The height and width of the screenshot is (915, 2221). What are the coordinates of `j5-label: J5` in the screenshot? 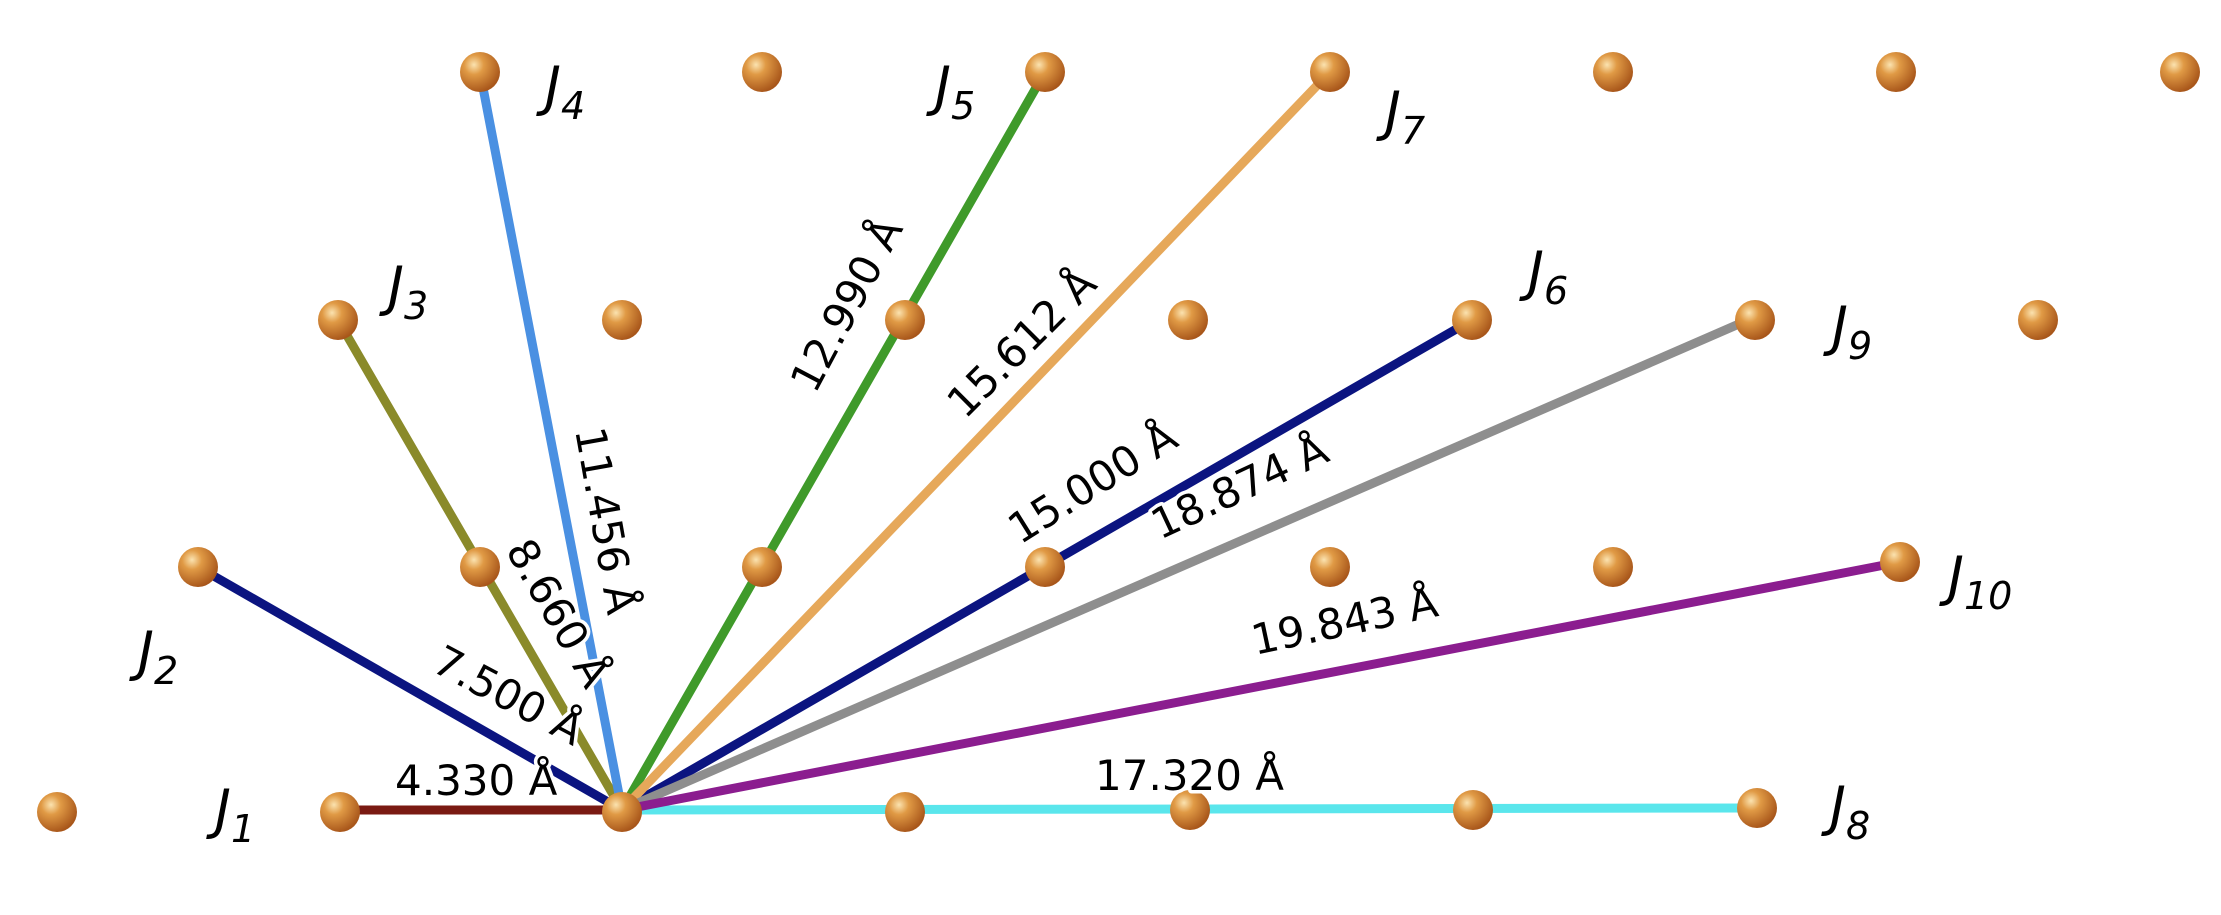 It's located at (950, 91).